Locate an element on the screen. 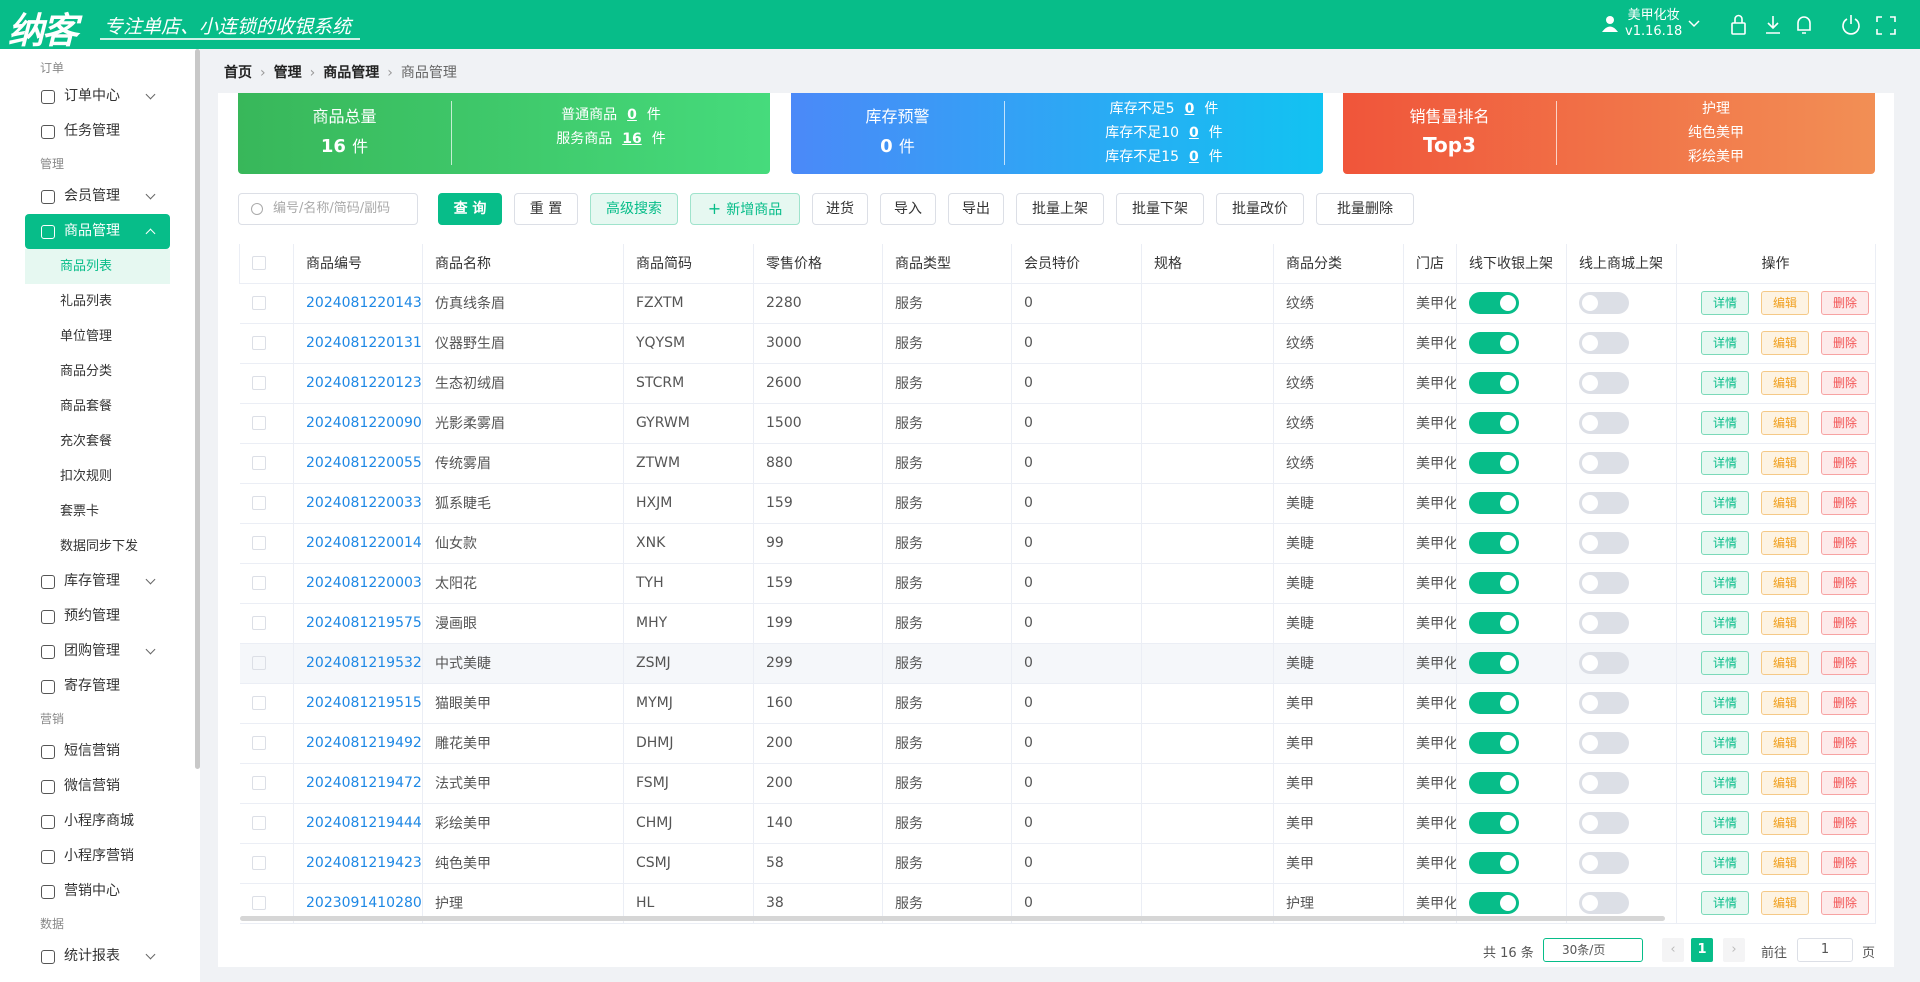  menu-item: 订单中心 is located at coordinates (97, 96).